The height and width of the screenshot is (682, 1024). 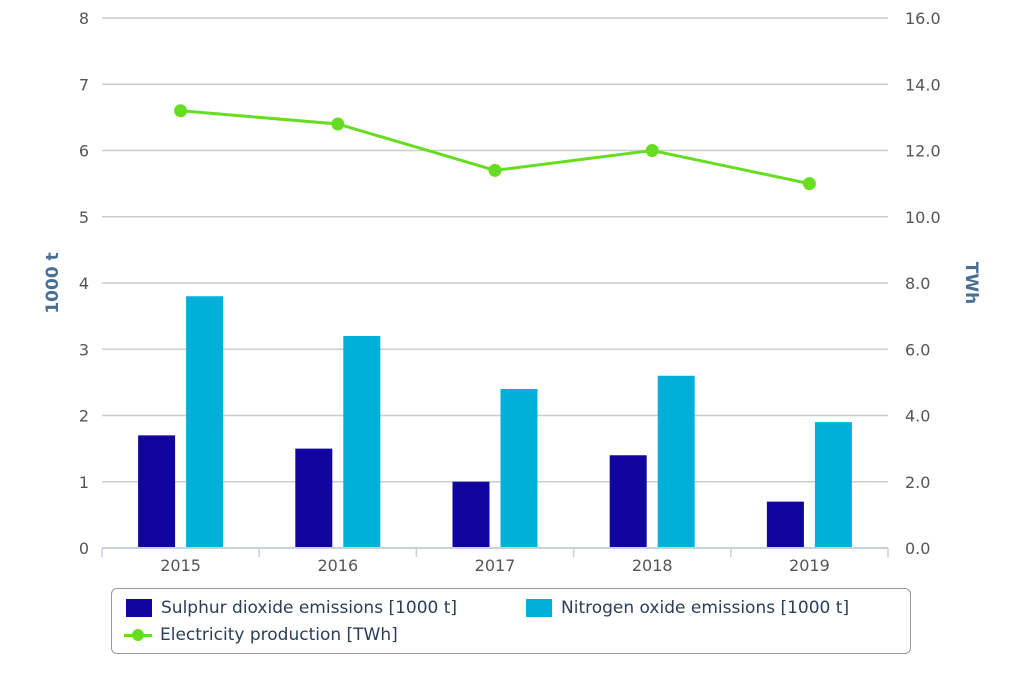 What do you see at coordinates (917, 283) in the screenshot?
I see `right-tick-label: 8.0` at bounding box center [917, 283].